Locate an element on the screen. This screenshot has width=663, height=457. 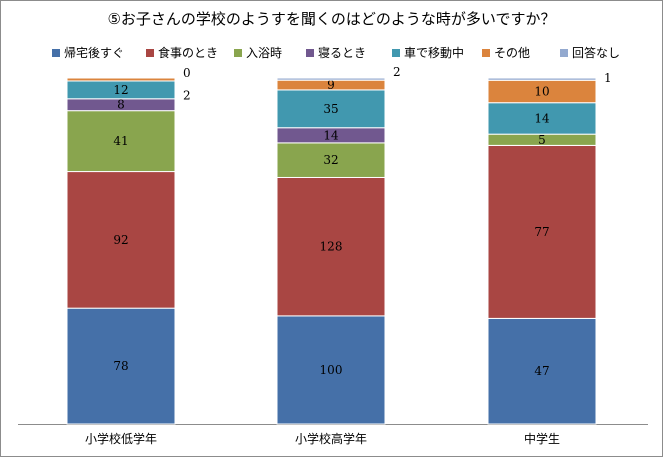
data-label: 92 is located at coordinates (120, 240).